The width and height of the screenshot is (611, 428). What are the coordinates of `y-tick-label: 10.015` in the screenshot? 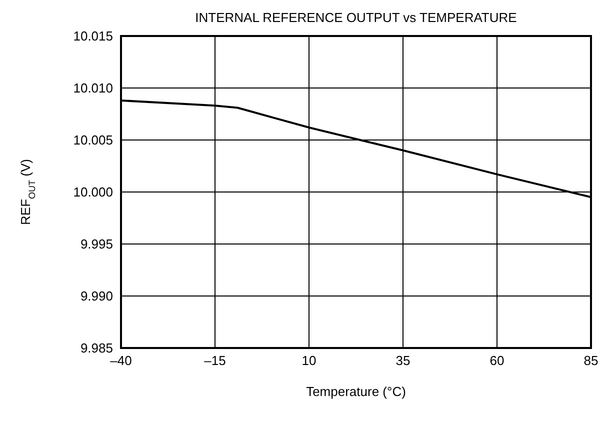 It's located at (93, 36).